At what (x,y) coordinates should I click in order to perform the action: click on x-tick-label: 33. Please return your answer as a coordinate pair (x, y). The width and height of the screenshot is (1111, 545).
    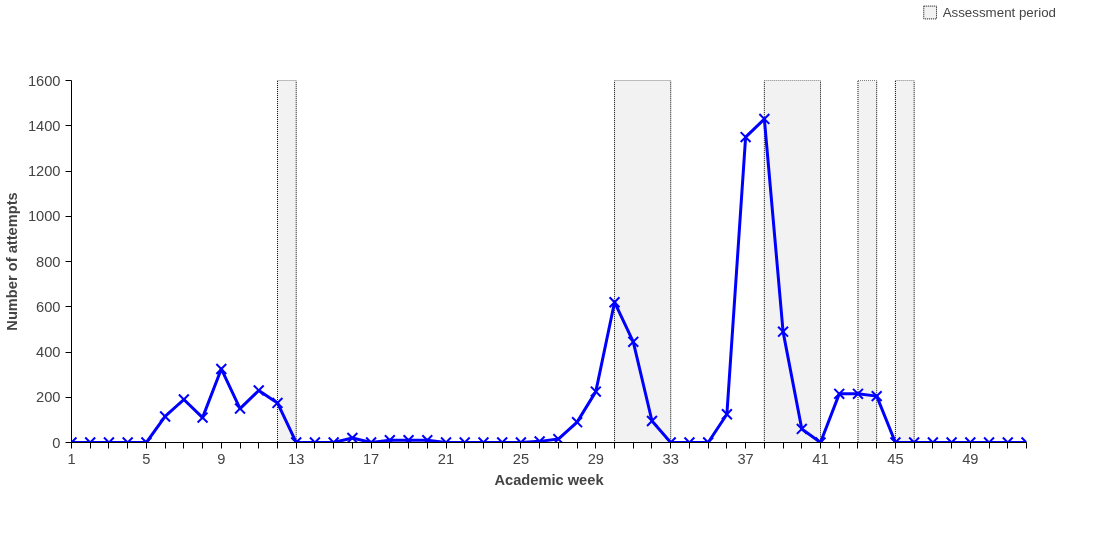
    Looking at the image, I should click on (670, 458).